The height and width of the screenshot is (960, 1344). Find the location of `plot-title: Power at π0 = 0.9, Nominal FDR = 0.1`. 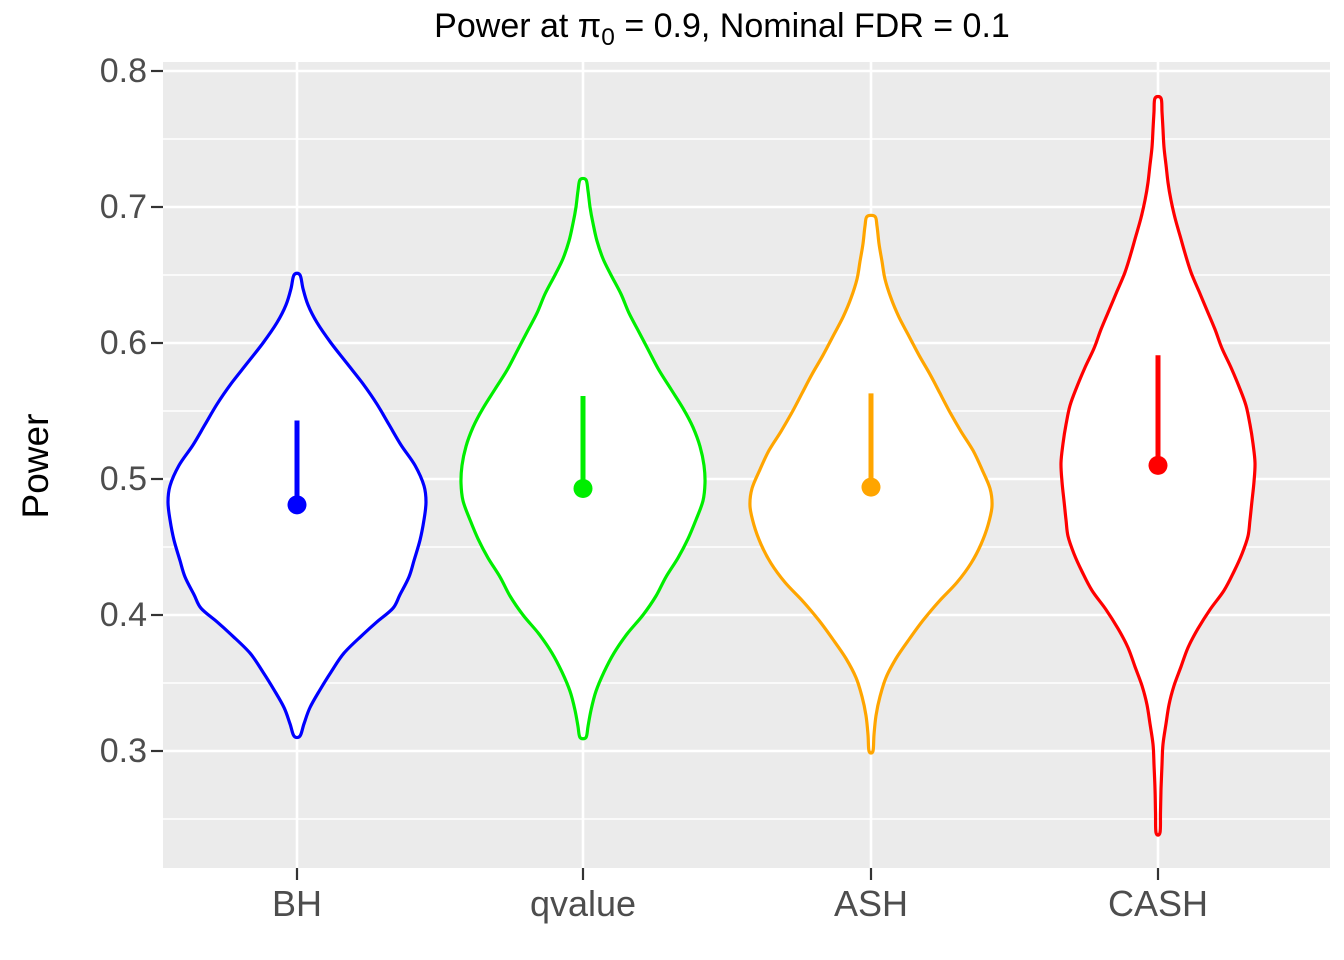

plot-title: Power at π0 = 0.9, Nominal FDR = 0.1 is located at coordinates (722, 32).